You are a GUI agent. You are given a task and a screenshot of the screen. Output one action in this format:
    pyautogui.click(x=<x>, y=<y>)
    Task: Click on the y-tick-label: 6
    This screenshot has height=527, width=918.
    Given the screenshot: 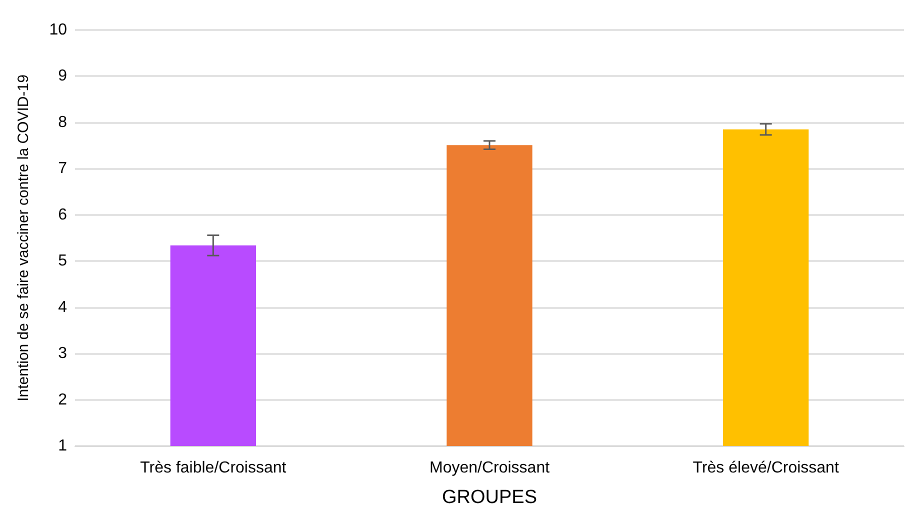 What is the action you would take?
    pyautogui.click(x=63, y=215)
    